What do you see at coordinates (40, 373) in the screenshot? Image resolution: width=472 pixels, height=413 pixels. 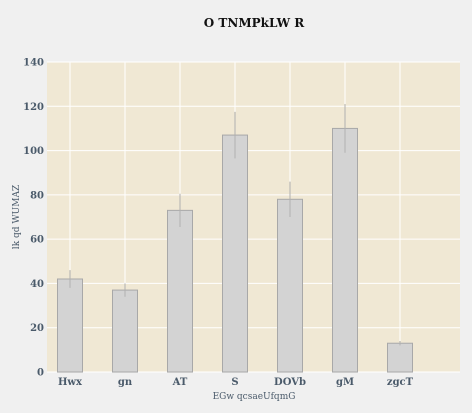 I see `y-tick-label-0: 0` at bounding box center [40, 373].